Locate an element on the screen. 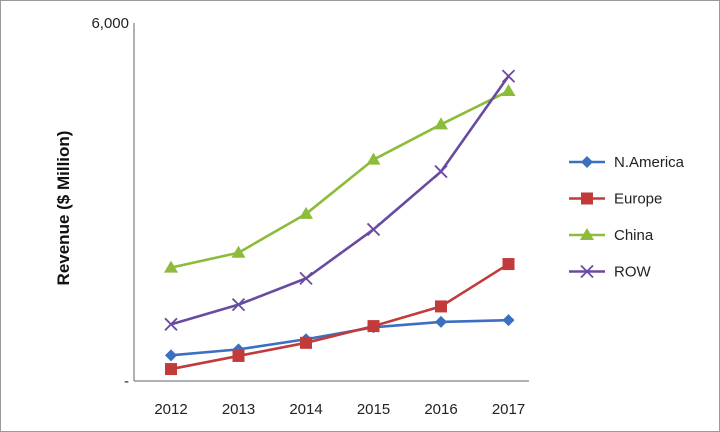 The height and width of the screenshot is (432, 720). legend-item: Europe is located at coordinates (615, 199).